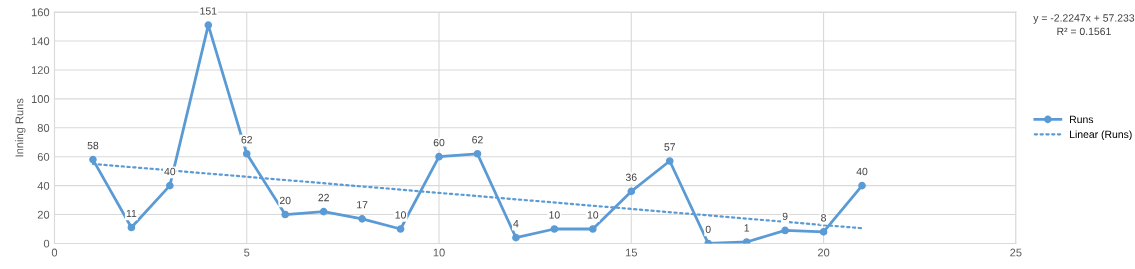 Image resolution: width=1135 pixels, height=269 pixels. I want to click on data-label: 57, so click(670, 147).